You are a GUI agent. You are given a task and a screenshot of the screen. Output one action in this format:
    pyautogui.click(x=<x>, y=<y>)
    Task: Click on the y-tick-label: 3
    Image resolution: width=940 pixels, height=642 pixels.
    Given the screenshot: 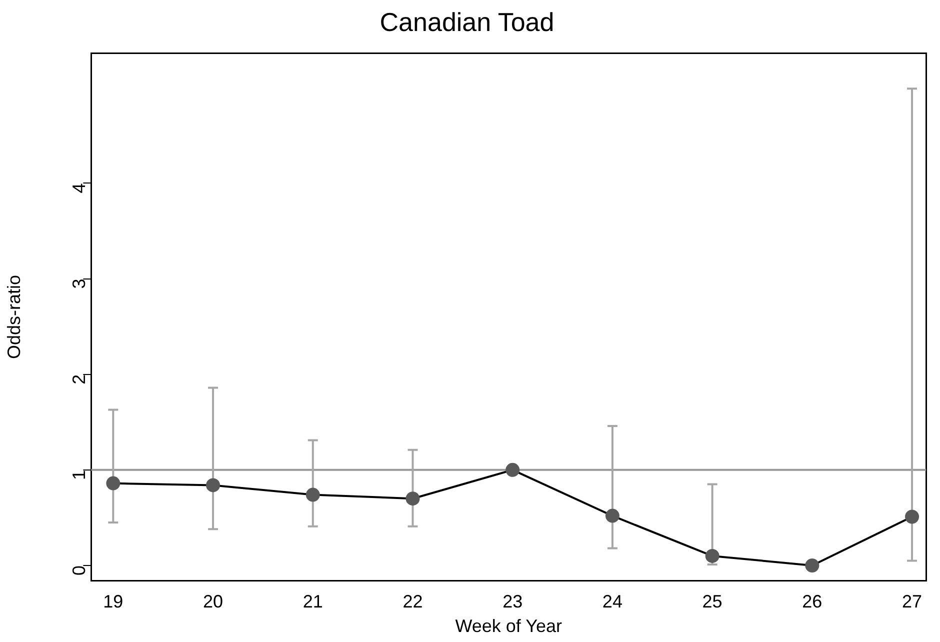 What is the action you would take?
    pyautogui.click(x=79, y=283)
    